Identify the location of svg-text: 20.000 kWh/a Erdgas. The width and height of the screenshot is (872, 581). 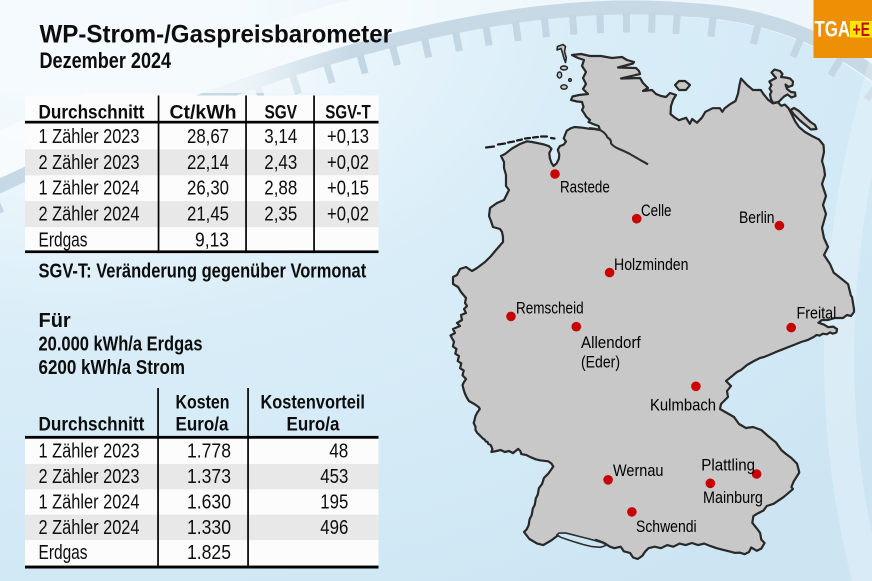
(121, 345).